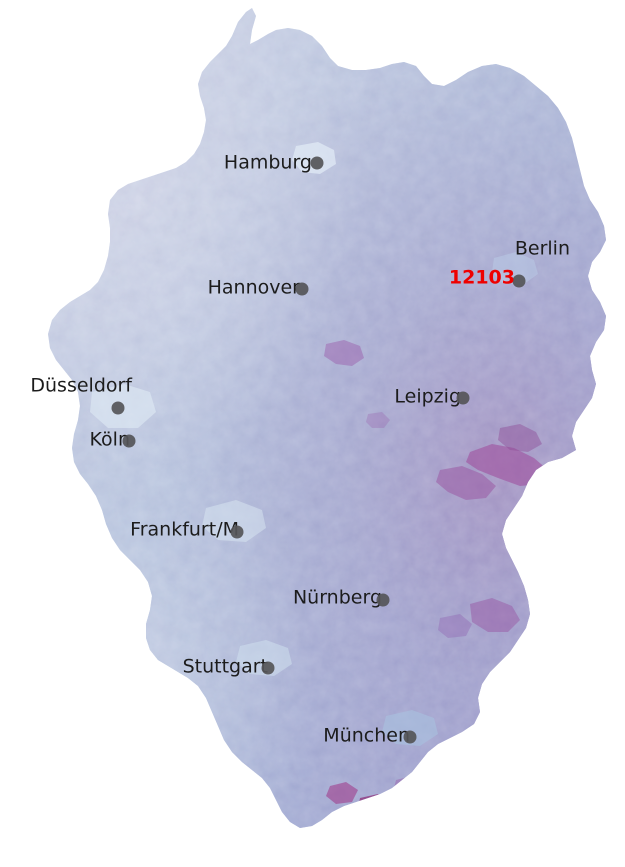  Describe the element at coordinates (463, 398) in the screenshot. I see `city-marker-leipzig` at that location.